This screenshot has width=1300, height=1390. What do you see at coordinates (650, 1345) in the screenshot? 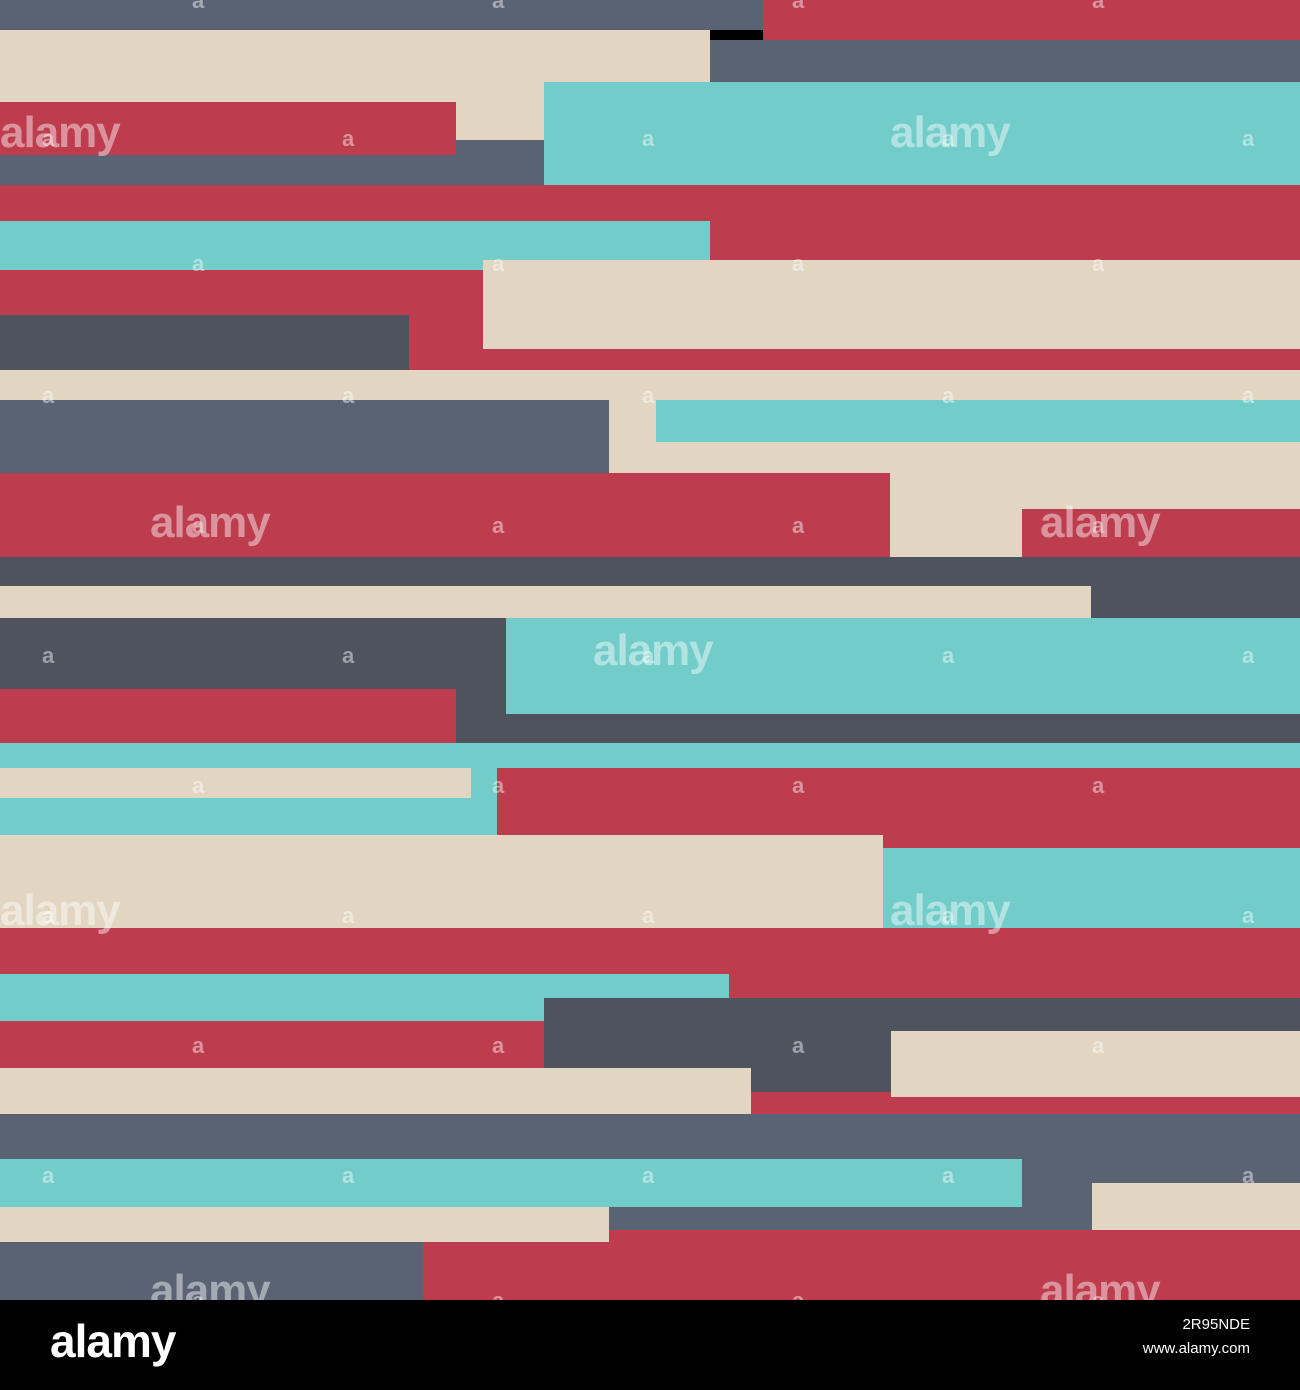
I see `footer-bar: alamy 2R95NDE www.alamy.com` at bounding box center [650, 1345].